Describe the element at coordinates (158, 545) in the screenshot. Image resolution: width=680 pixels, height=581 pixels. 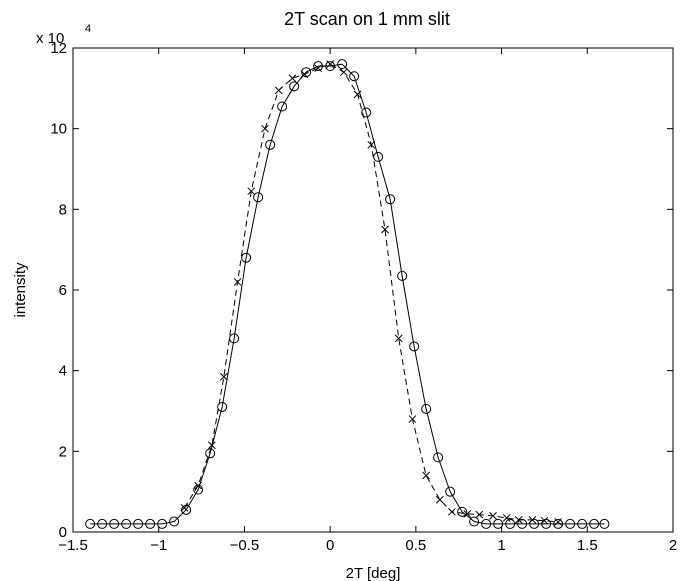
I see `x-tick-label: −1` at that location.